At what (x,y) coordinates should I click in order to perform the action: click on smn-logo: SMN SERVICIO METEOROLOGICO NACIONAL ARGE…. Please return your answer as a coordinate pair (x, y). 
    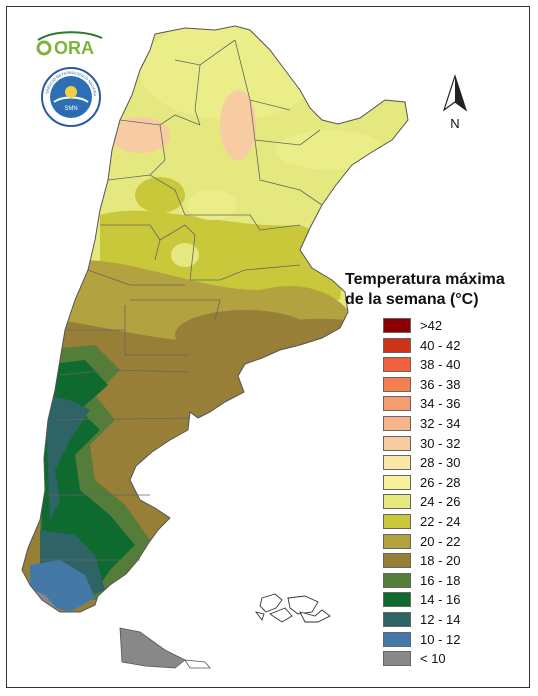
    Looking at the image, I should click on (70, 96).